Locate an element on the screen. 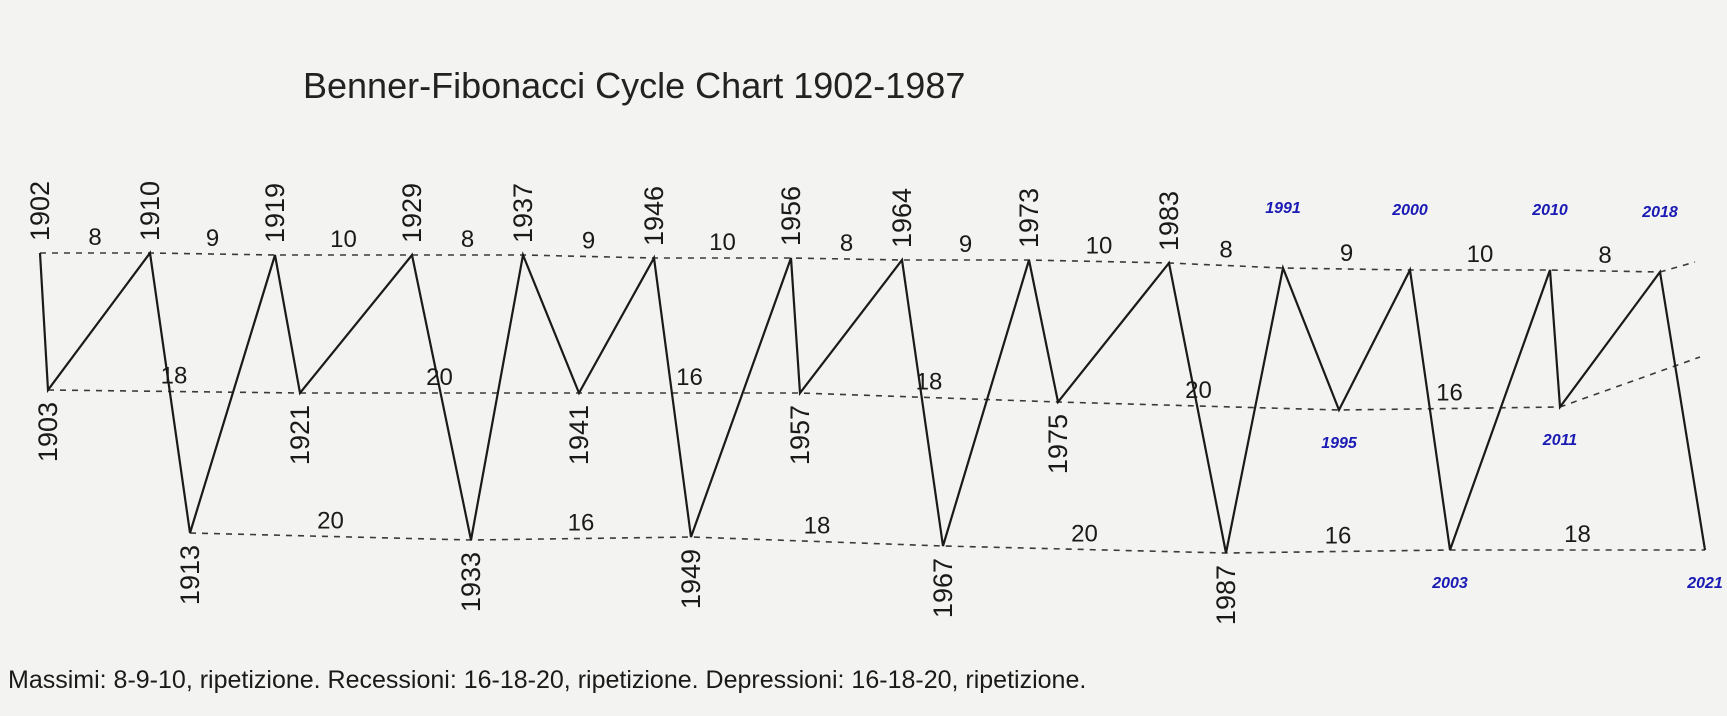 The image size is (1727, 716). year-label-2011: 2011 is located at coordinates (1560, 440).